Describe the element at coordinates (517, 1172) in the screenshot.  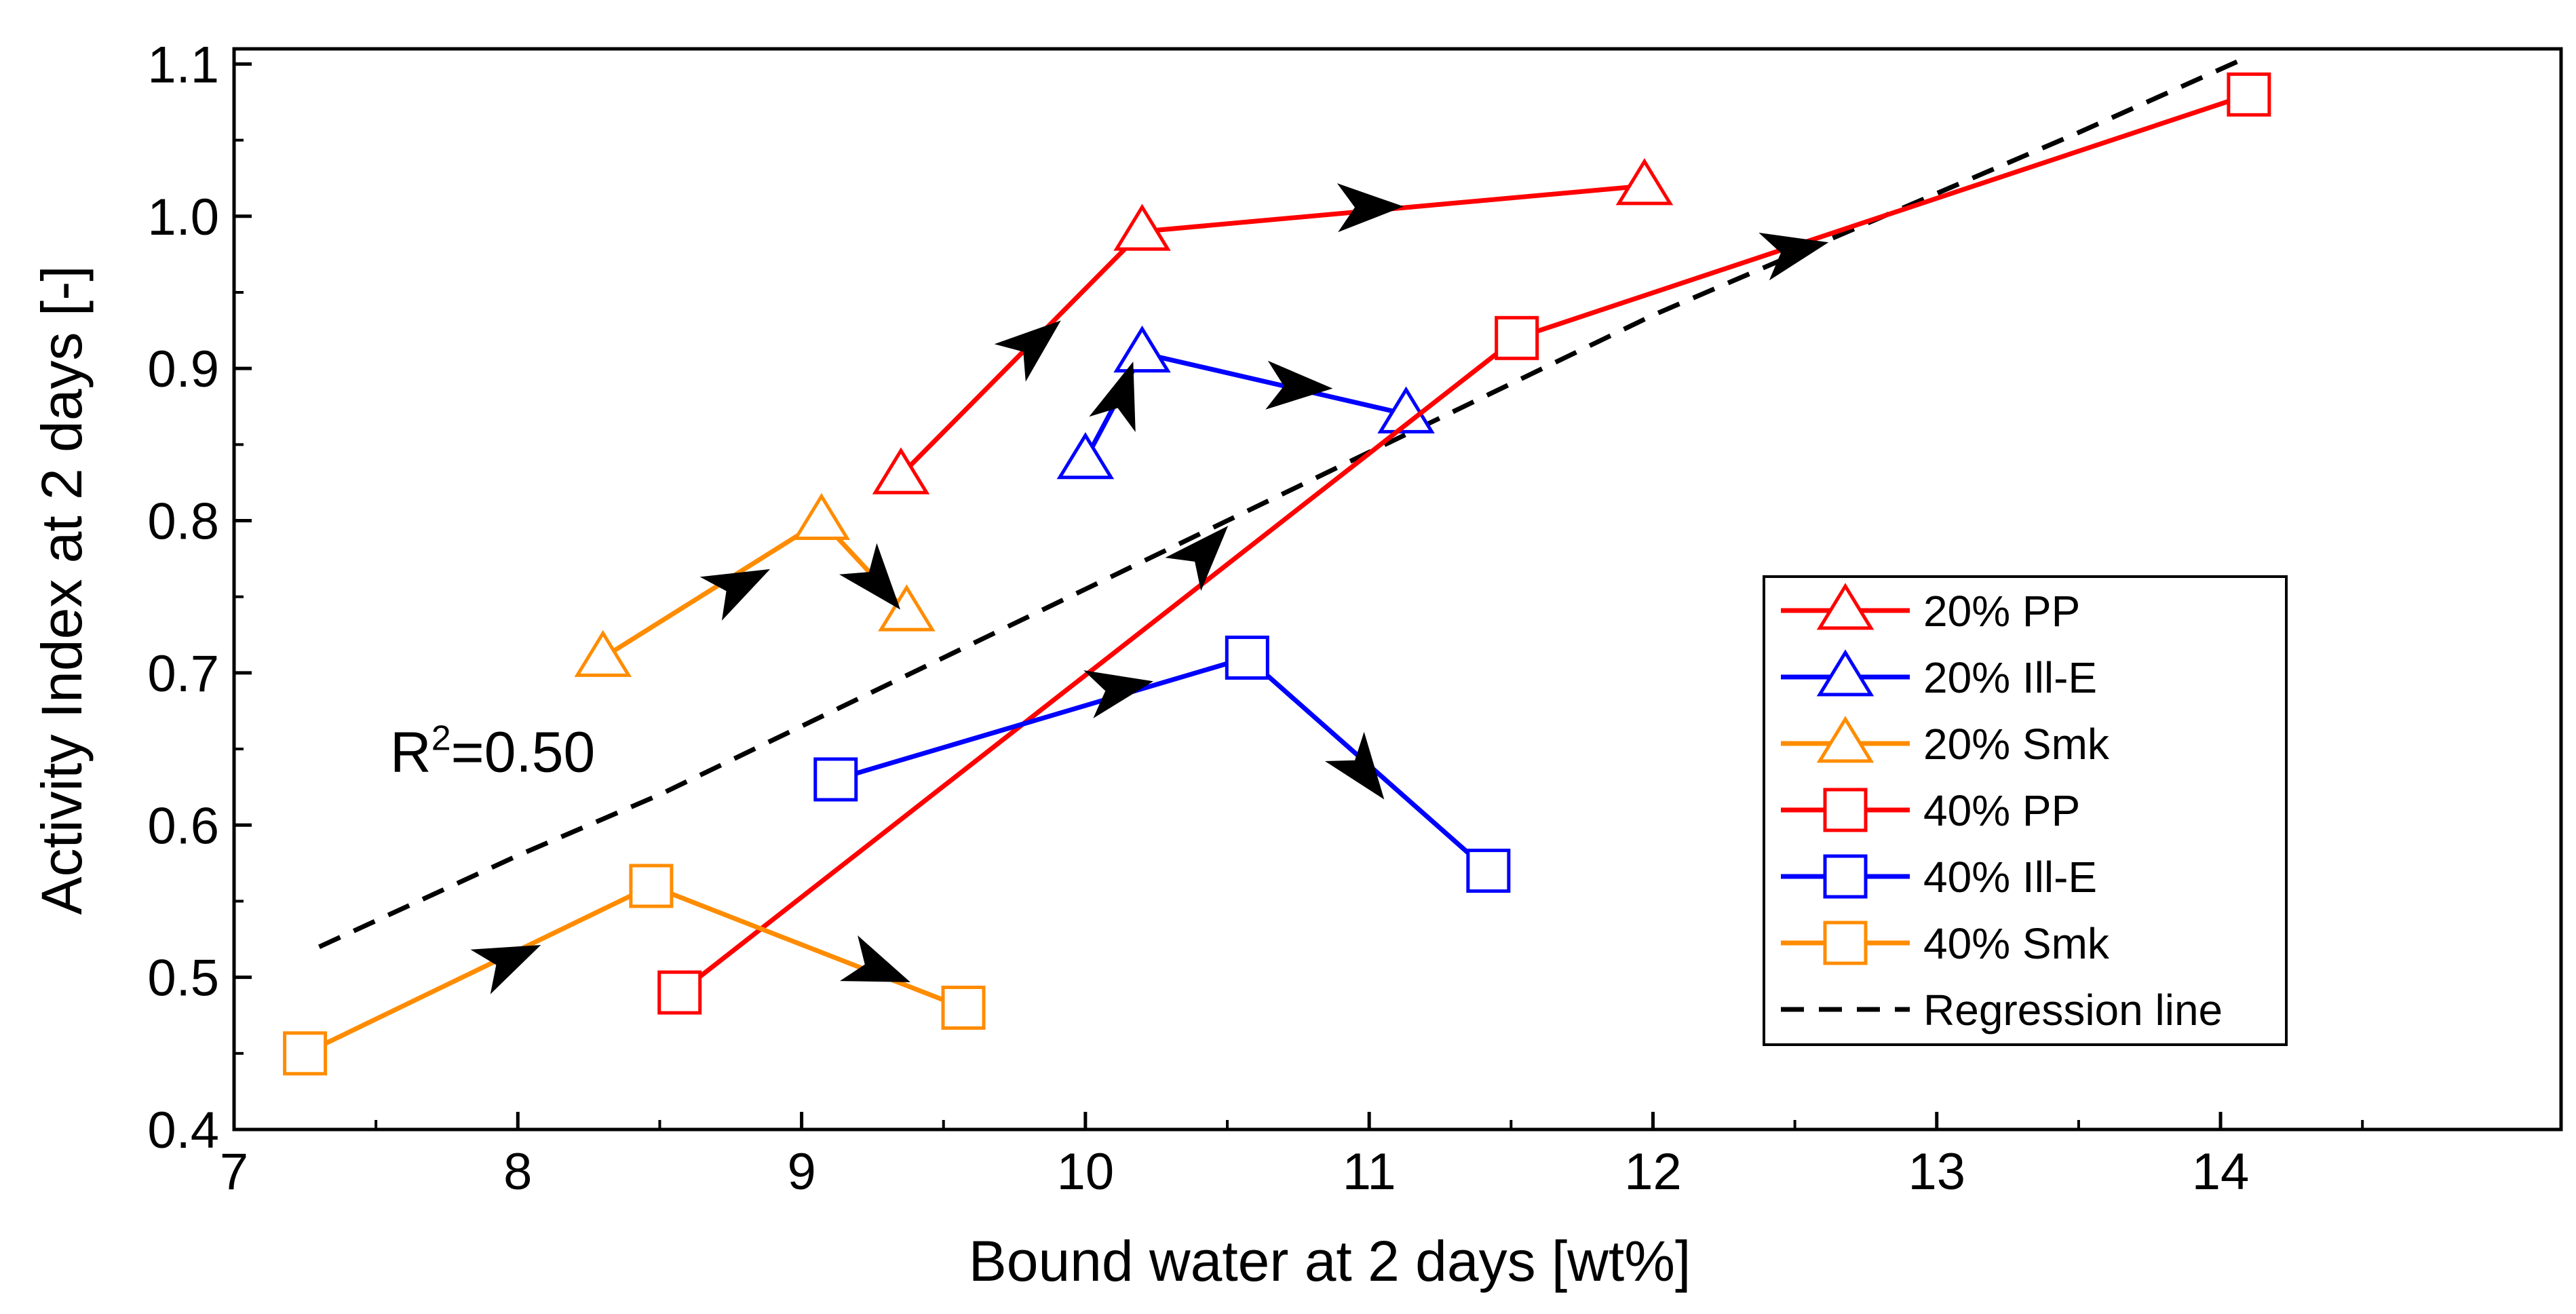
I see `x-tick-label-8: 8` at that location.